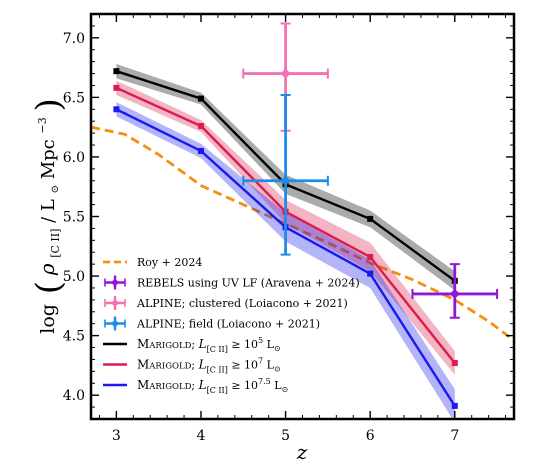  Describe the element at coordinates (248, 283) in the screenshot. I see `legend-rebels-point-label: REBELS using UV LF (Aravena + 2024)` at that location.